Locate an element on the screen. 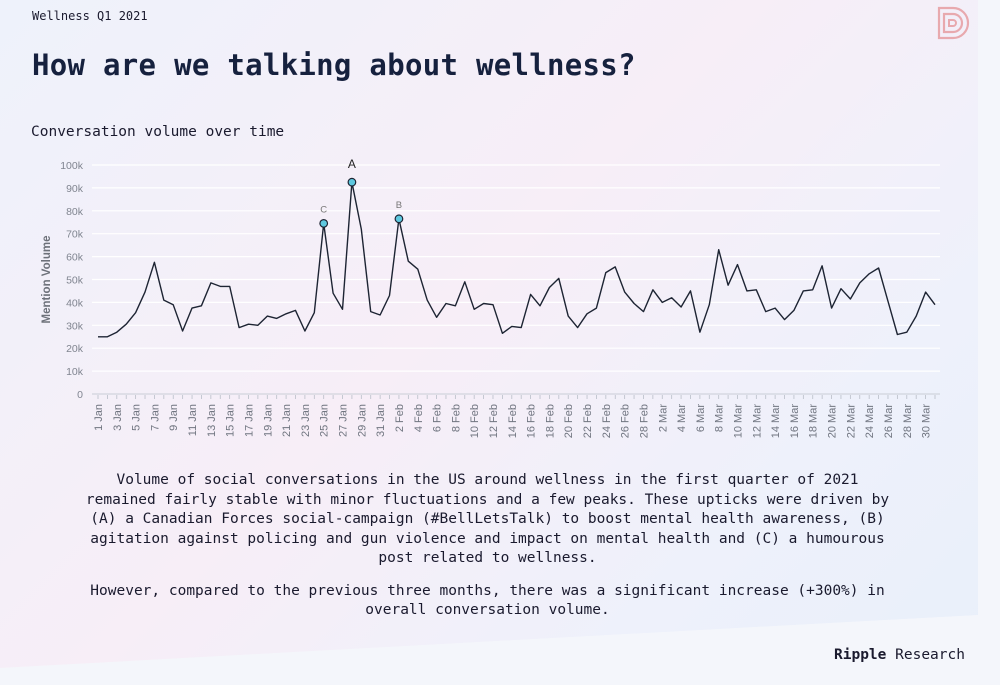 The width and height of the screenshot is (1000, 685). x-tick-label: 13 Jan is located at coordinates (212, 420).